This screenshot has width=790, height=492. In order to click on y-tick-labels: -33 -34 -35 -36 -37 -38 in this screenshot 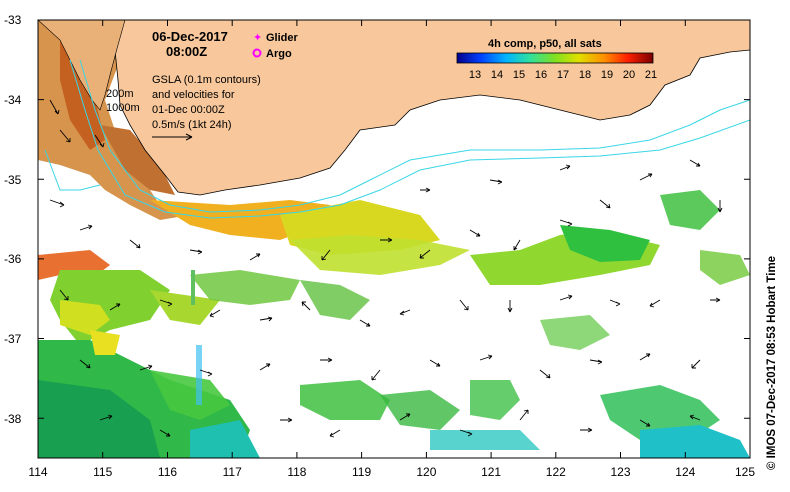, I will do `click(13, 219)`.